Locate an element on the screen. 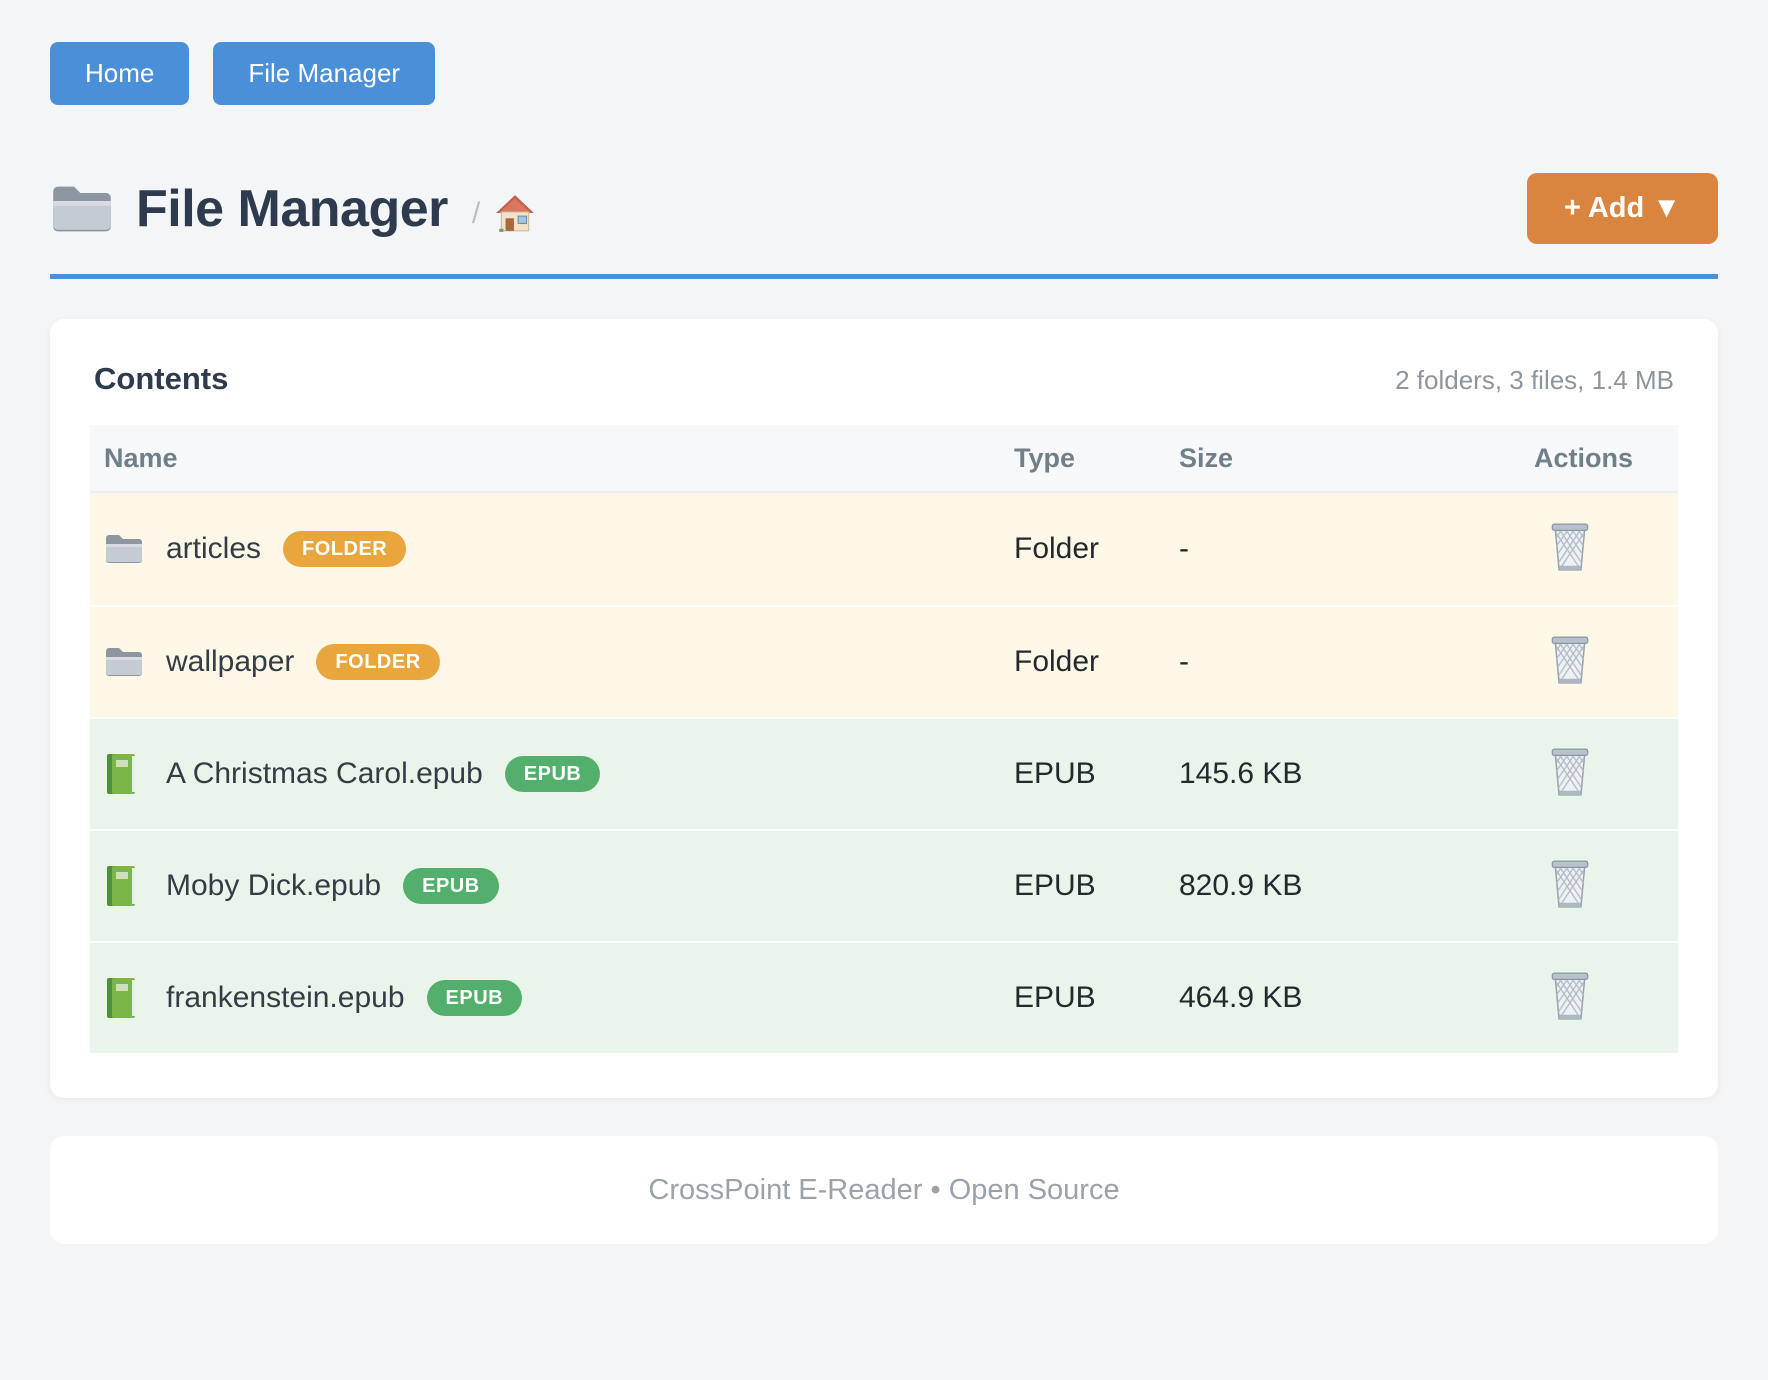  contents-heading: Contents is located at coordinates (161, 378).